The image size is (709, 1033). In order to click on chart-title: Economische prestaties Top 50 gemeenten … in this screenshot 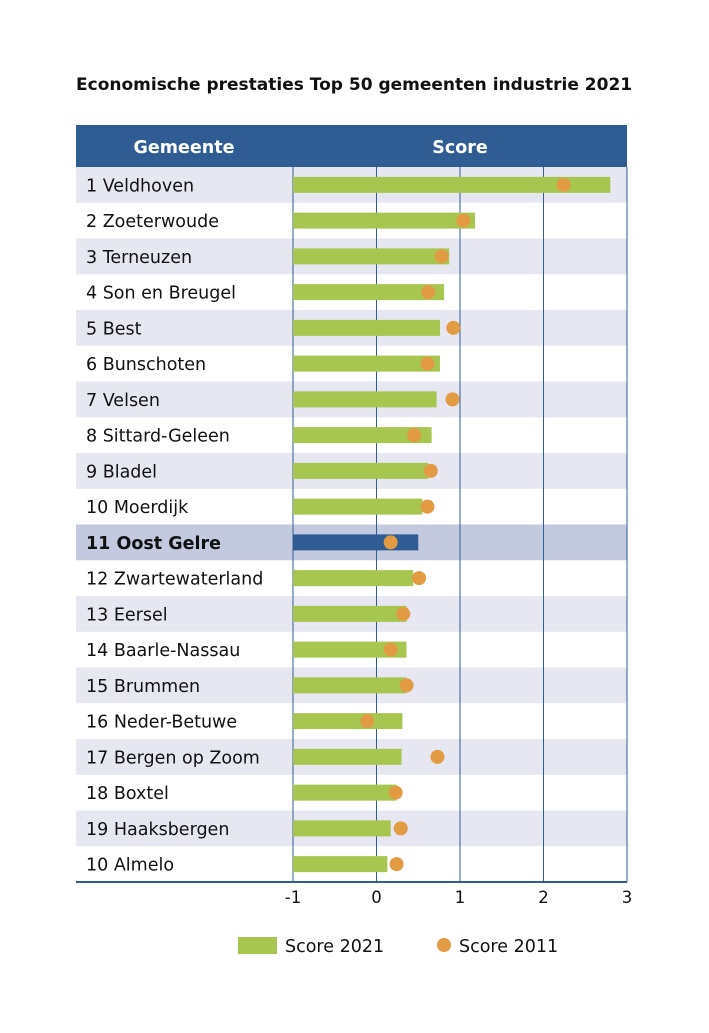, I will do `click(354, 85)`.